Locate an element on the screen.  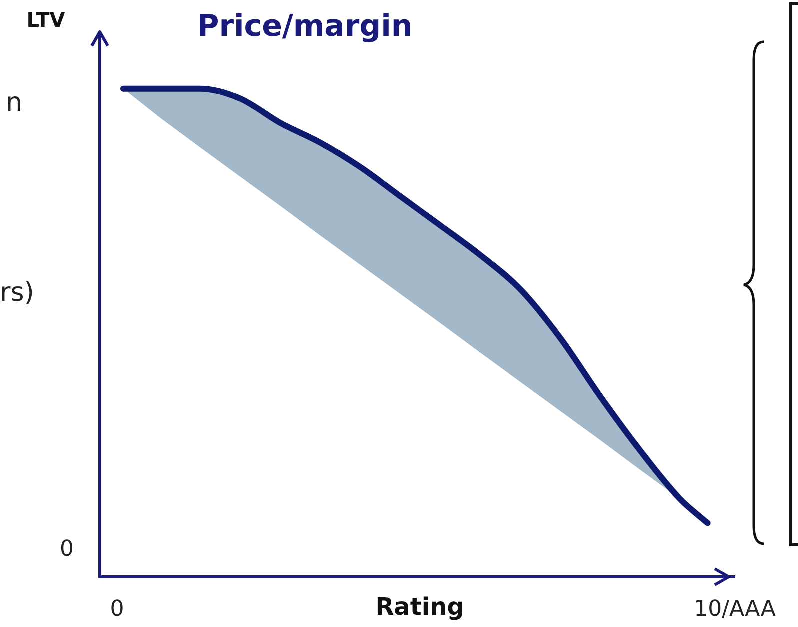
x-axis-title: Rating is located at coordinates (420, 607).